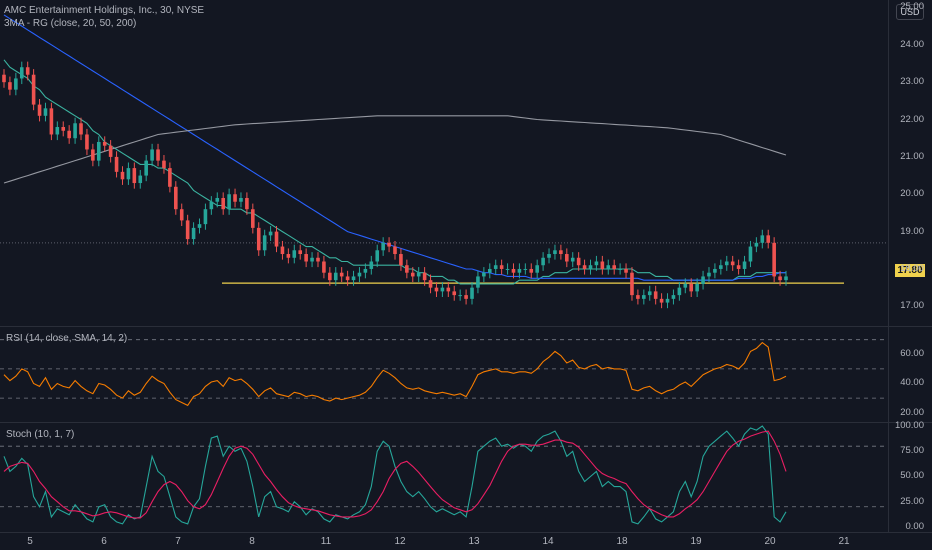 Image resolution: width=932 pixels, height=550 pixels. Describe the element at coordinates (178, 541) in the screenshot. I see `time-tick-label: 7` at that location.